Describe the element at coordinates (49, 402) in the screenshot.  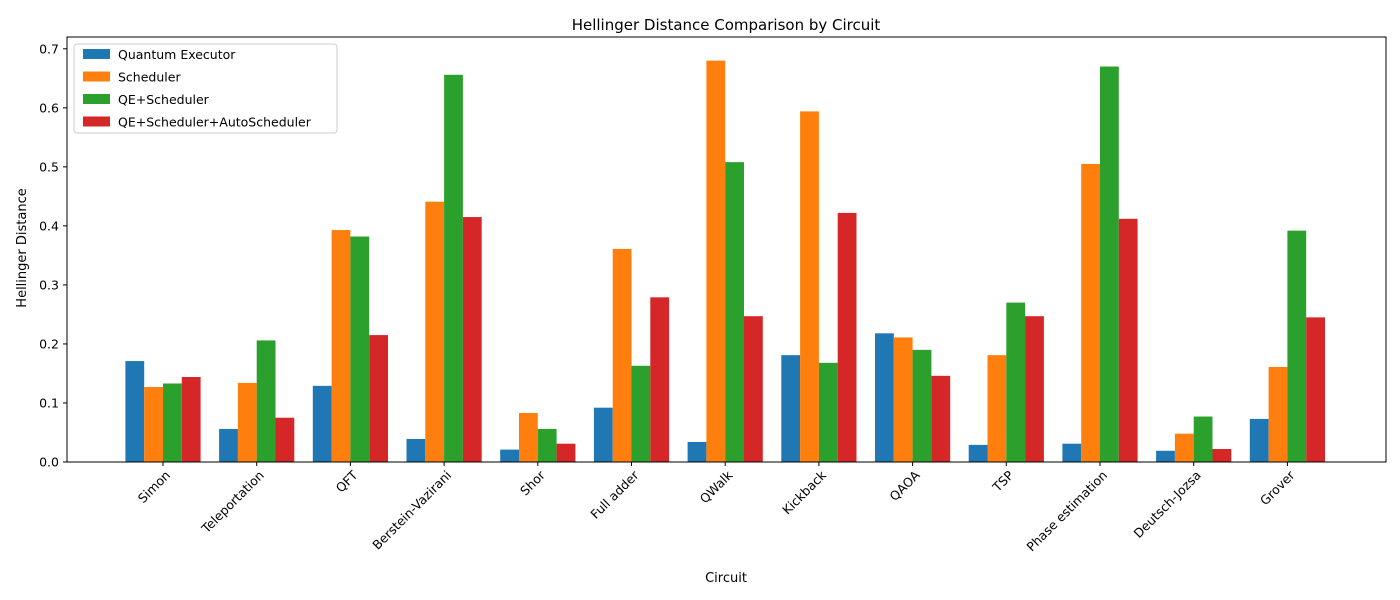
I see `y-tick-label: 0.1` at that location.